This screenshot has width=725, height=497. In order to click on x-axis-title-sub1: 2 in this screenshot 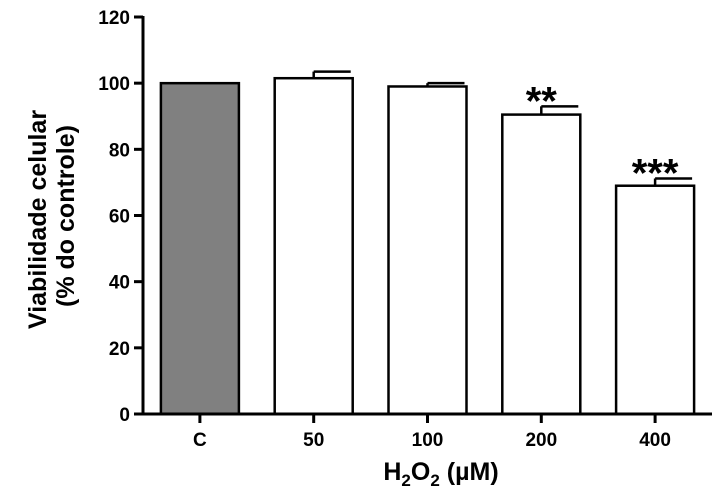, I will do `click(405, 480)`.